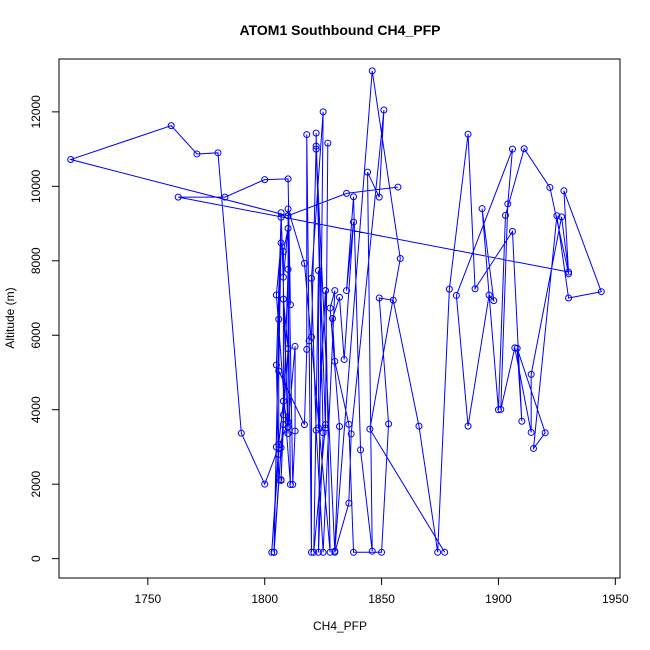 Image resolution: width=650 pixels, height=650 pixels. Describe the element at coordinates (340, 30) in the screenshot. I see `chart-title: ATOM1 Southbound CH4_PFP` at that location.